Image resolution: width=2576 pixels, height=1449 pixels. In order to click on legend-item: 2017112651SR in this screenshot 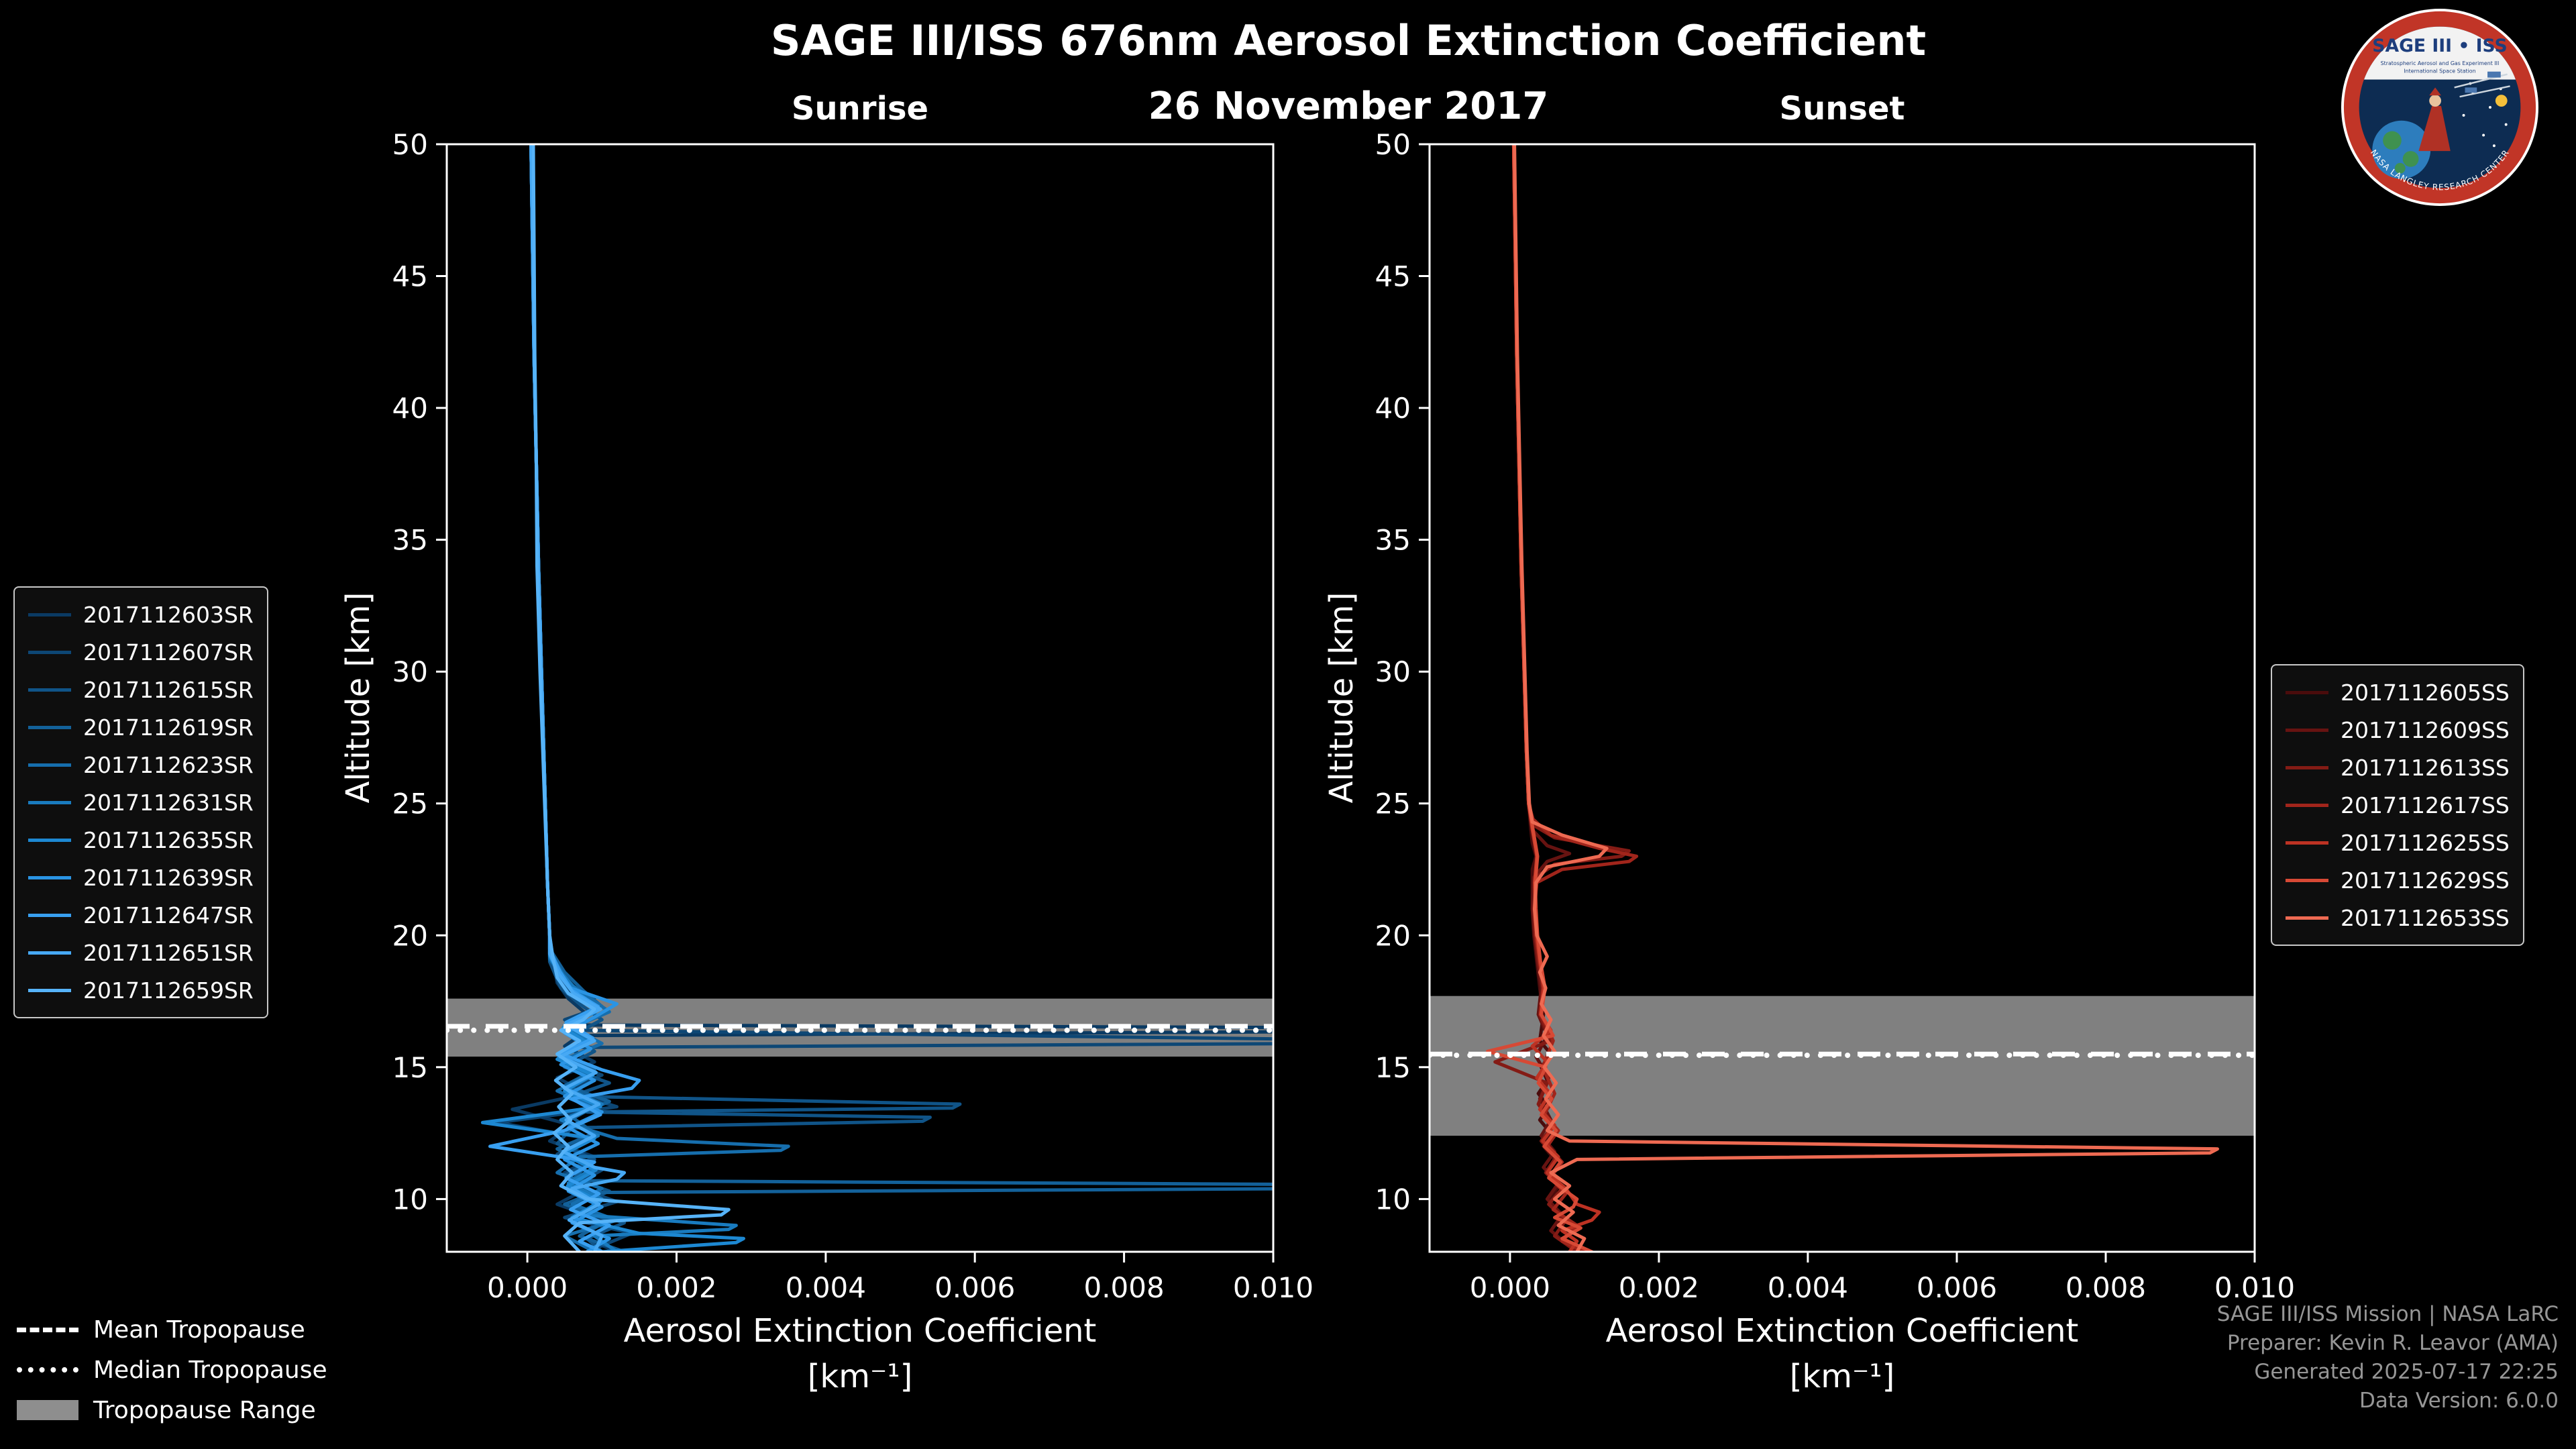, I will do `click(141, 952)`.